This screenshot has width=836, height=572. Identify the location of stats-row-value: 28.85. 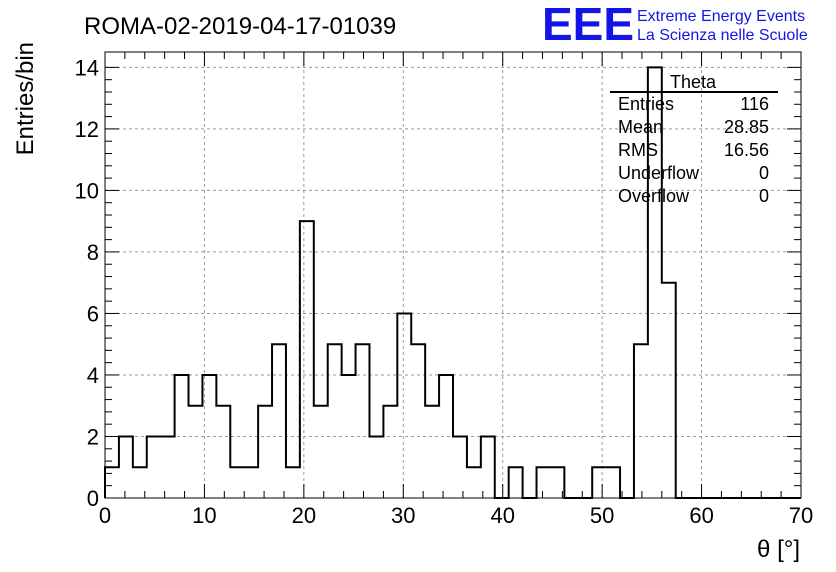
(746, 127).